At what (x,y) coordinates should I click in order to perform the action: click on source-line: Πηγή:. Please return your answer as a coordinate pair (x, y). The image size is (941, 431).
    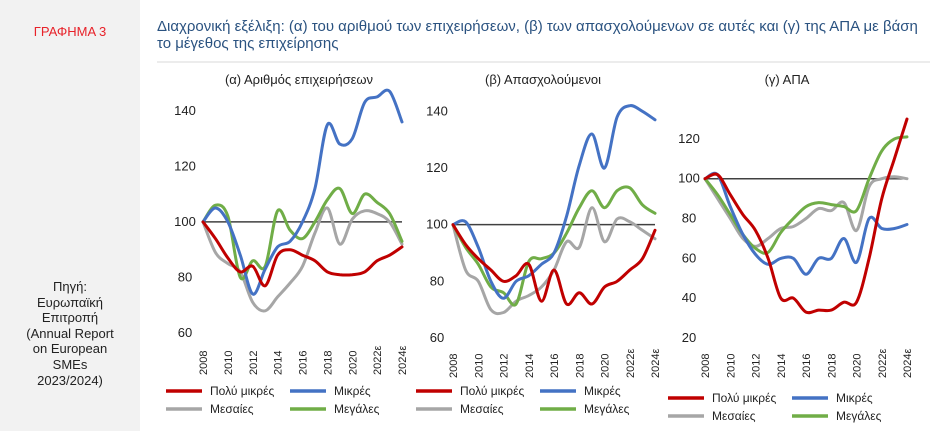
    Looking at the image, I should click on (70, 286).